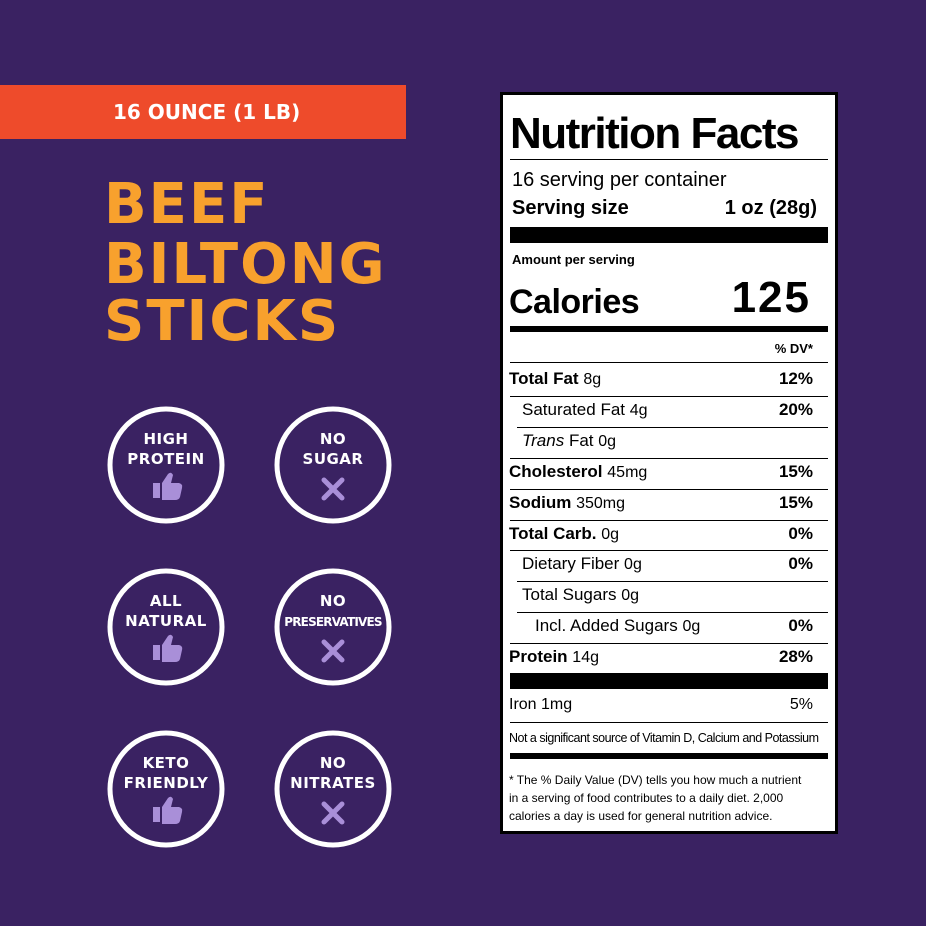 This screenshot has width=926, height=926. What do you see at coordinates (166, 783) in the screenshot?
I see `badge-text: FRIENDLY` at bounding box center [166, 783].